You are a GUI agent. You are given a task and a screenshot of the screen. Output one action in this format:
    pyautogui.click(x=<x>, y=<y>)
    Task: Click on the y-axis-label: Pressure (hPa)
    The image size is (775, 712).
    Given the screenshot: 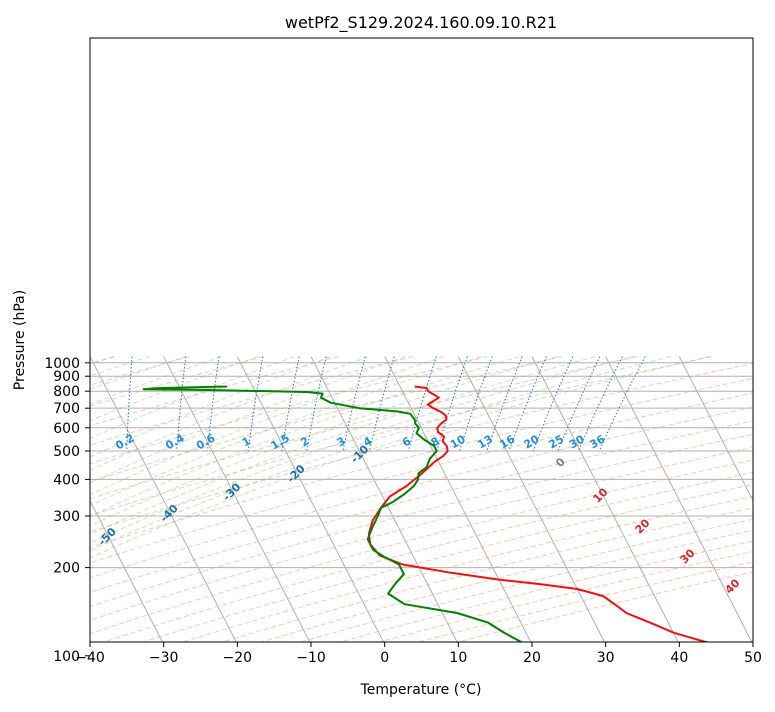 What is the action you would take?
    pyautogui.click(x=20, y=340)
    